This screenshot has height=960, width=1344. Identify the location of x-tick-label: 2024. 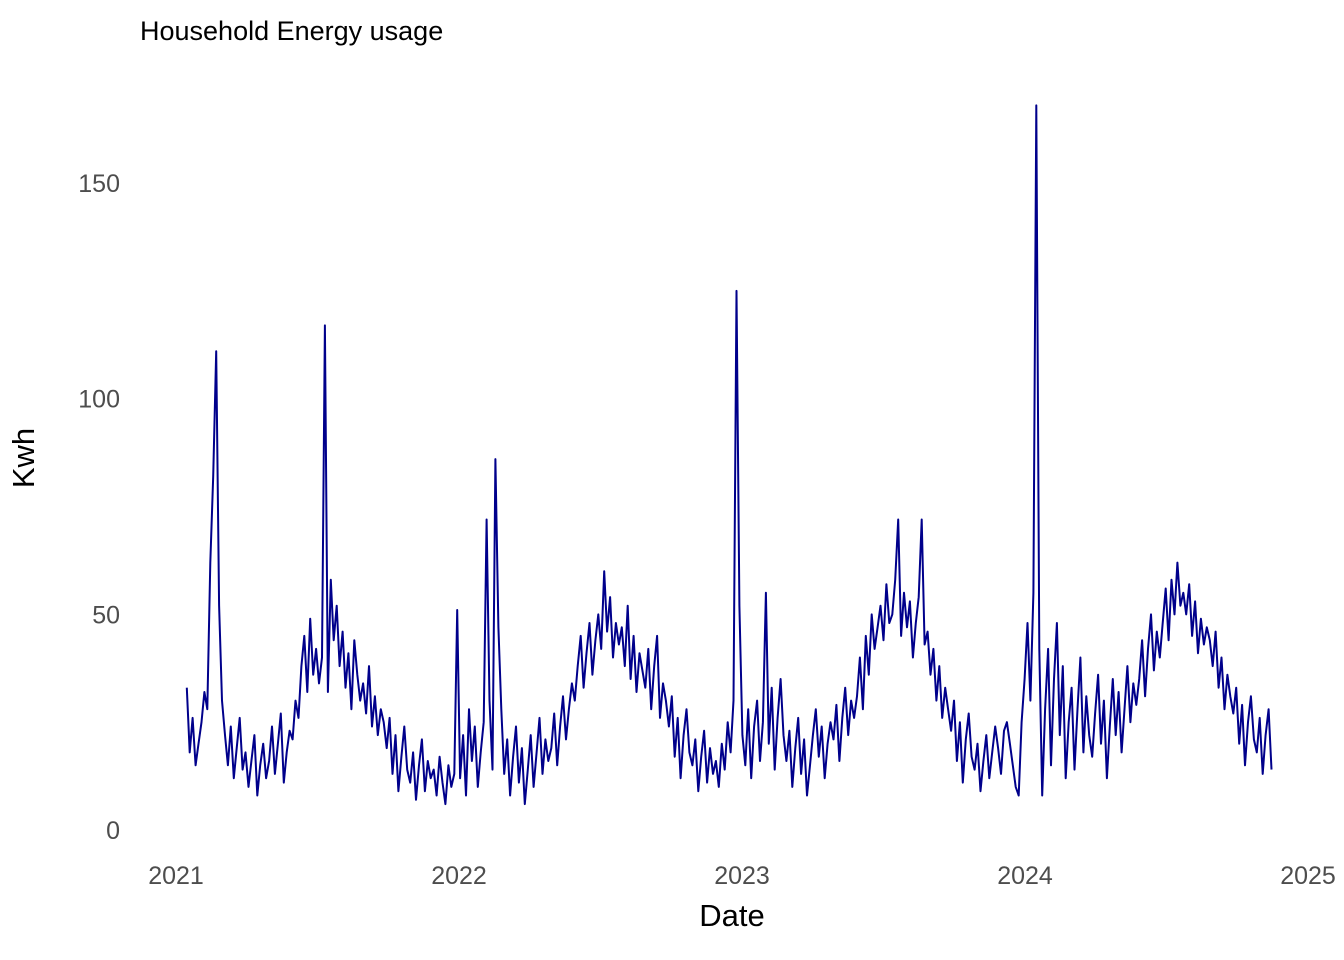
(1025, 876).